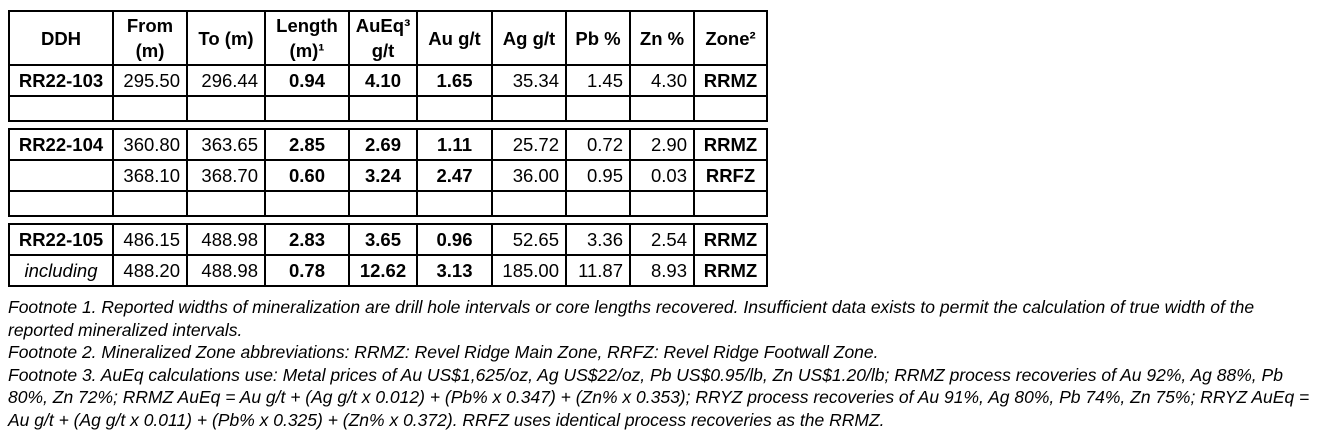 This screenshot has height=440, width=1318. What do you see at coordinates (383, 270) in the screenshot?
I see `cell-aueq: 12.62` at bounding box center [383, 270].